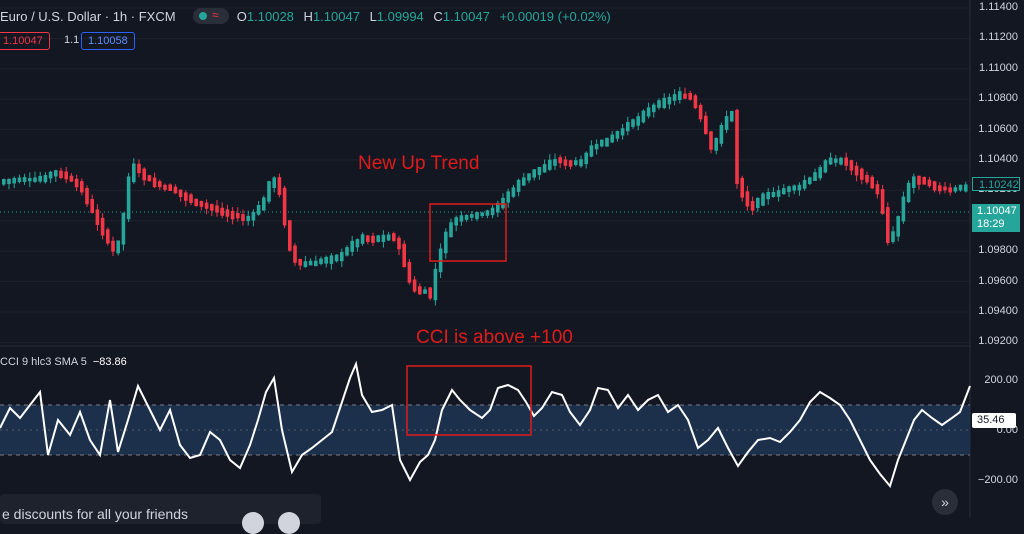 The height and width of the screenshot is (534, 1024). What do you see at coordinates (996, 184) in the screenshot?
I see `prev-price-label: 1.10242` at bounding box center [996, 184].